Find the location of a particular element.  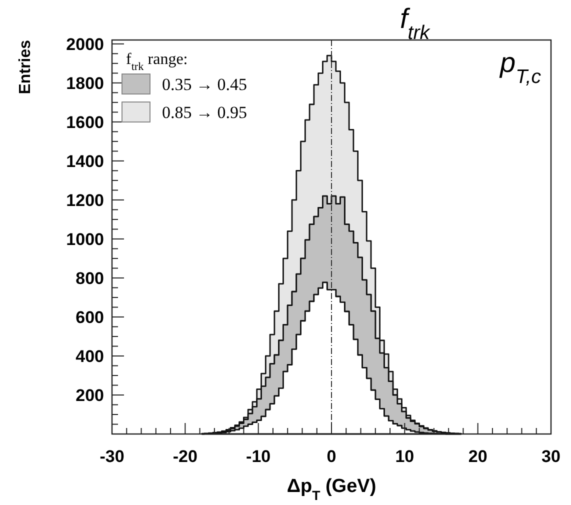

y-tick-label: 1800 is located at coordinates (85, 83).